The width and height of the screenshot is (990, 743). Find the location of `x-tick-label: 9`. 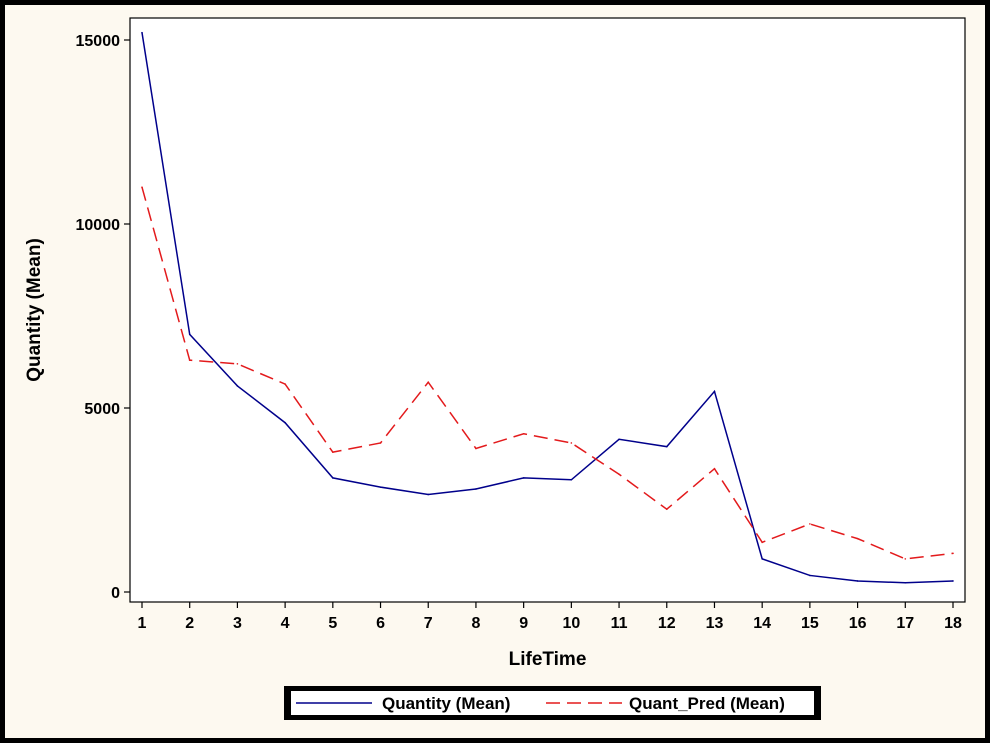

x-tick-label: 9 is located at coordinates (523, 623).